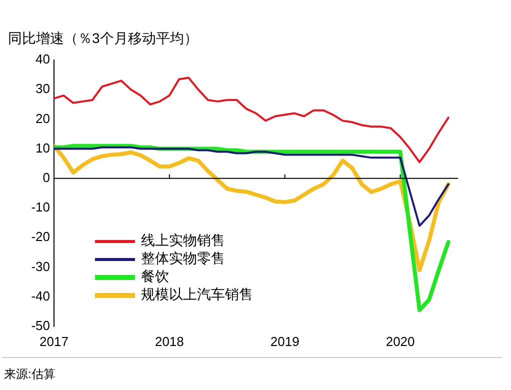 The width and height of the screenshot is (511, 390). I want to click on y-tick-label: -40, so click(40, 296).